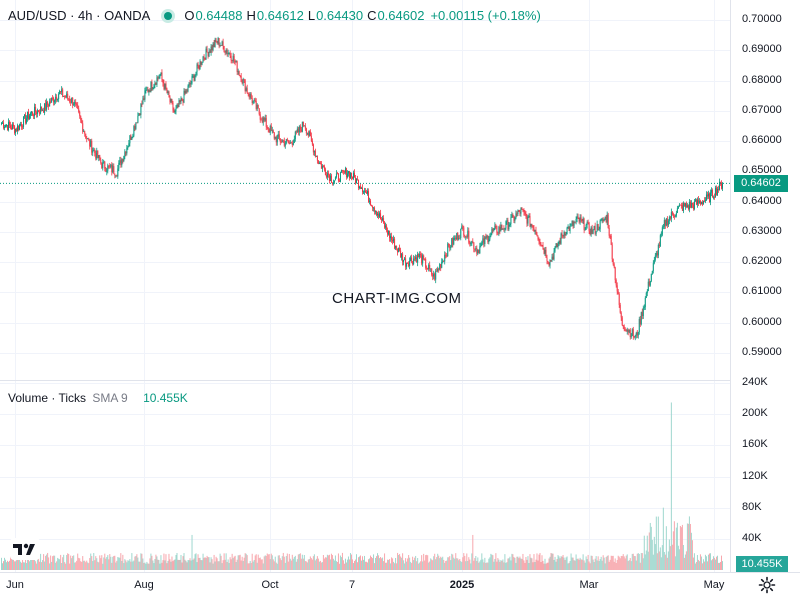 The image size is (800, 600). I want to click on symbol-label: AUD/USD · 4h · OANDA, so click(79, 15).